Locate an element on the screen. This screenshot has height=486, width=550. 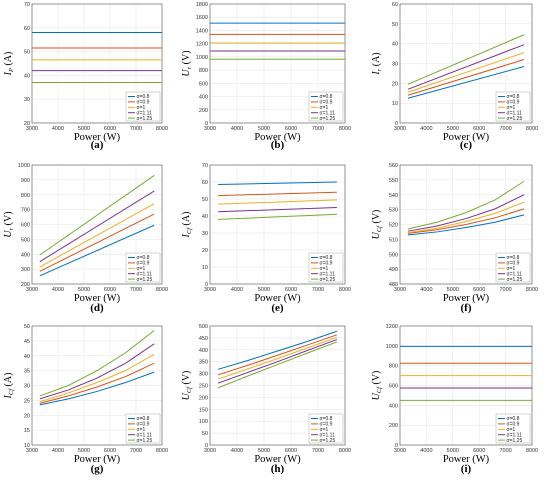
y-axis-label-sub: P is located at coordinates (11, 70).